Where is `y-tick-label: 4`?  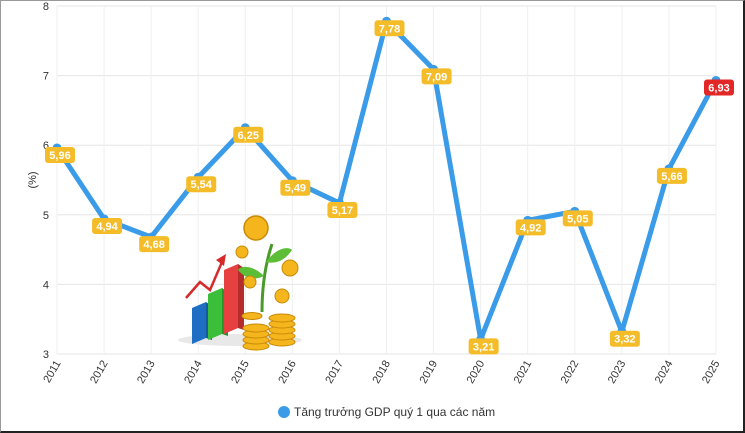
y-tick-label: 4 is located at coordinates (46, 285).